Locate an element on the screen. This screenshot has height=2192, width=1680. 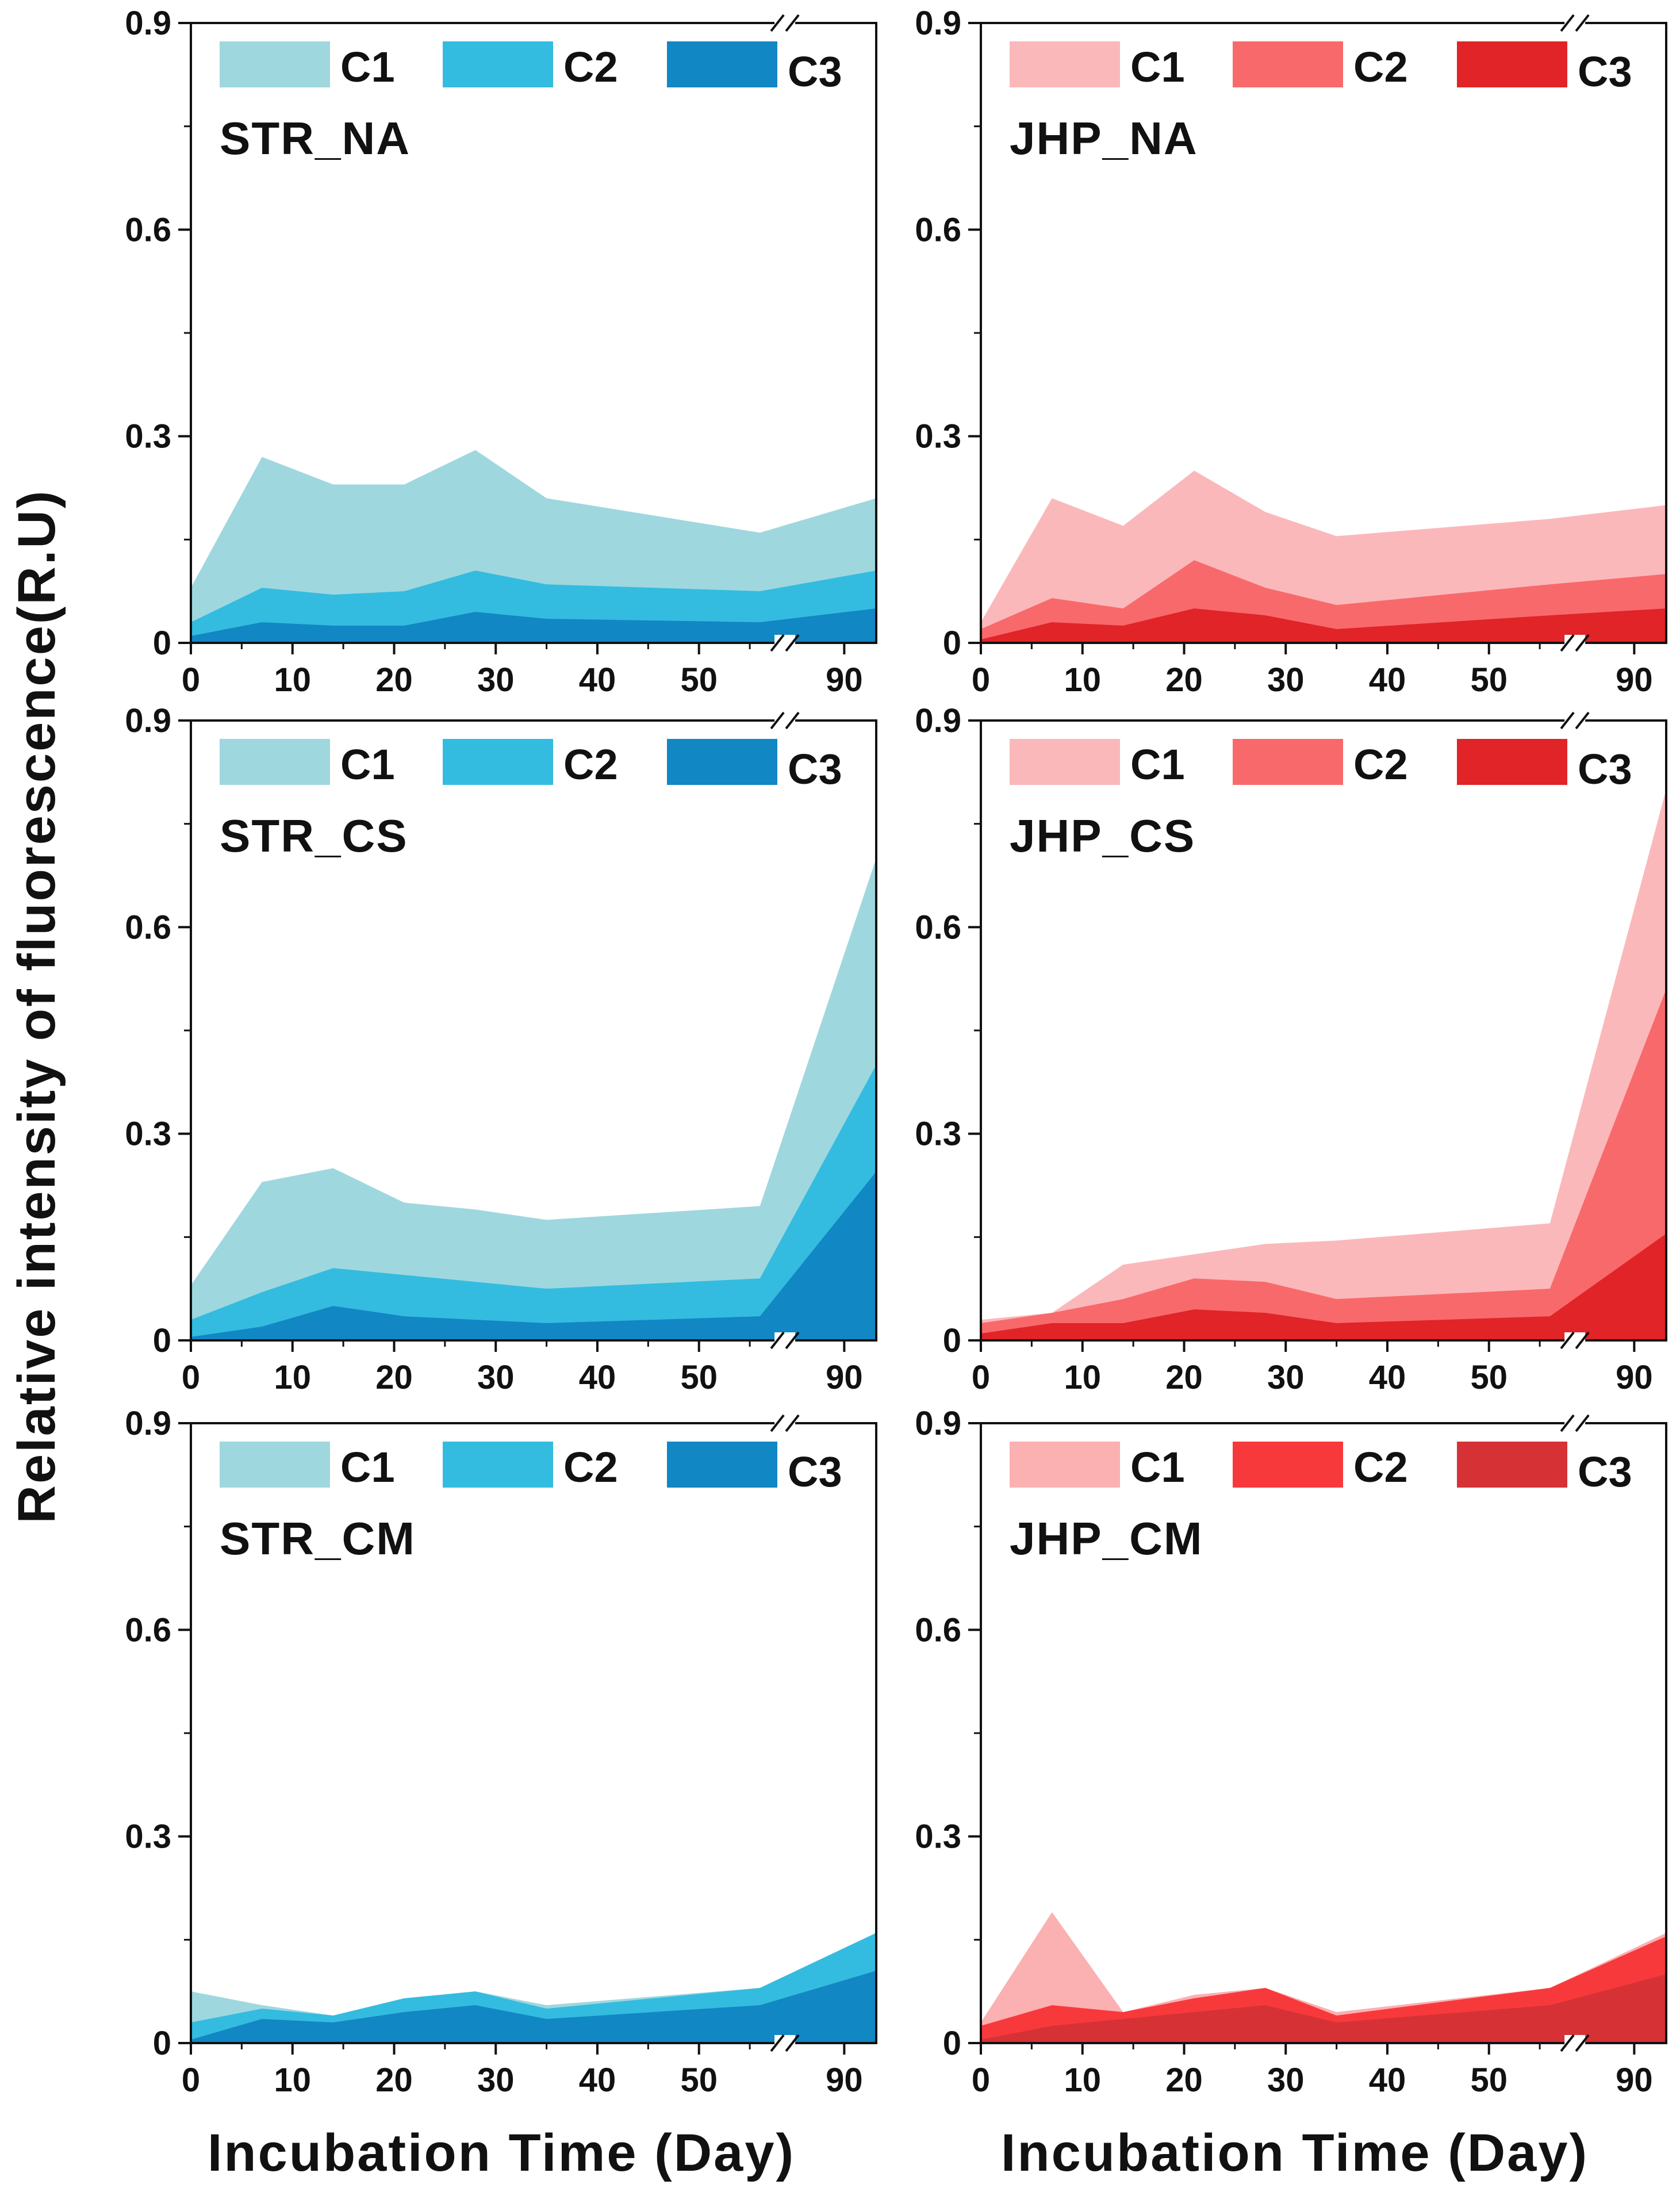
panel-str-cs: 0 0.3 0.6 0.9 0 10 20 30 40 50 90 C1 C2 C3 STR_CS is located at coordinates (501, 1049).